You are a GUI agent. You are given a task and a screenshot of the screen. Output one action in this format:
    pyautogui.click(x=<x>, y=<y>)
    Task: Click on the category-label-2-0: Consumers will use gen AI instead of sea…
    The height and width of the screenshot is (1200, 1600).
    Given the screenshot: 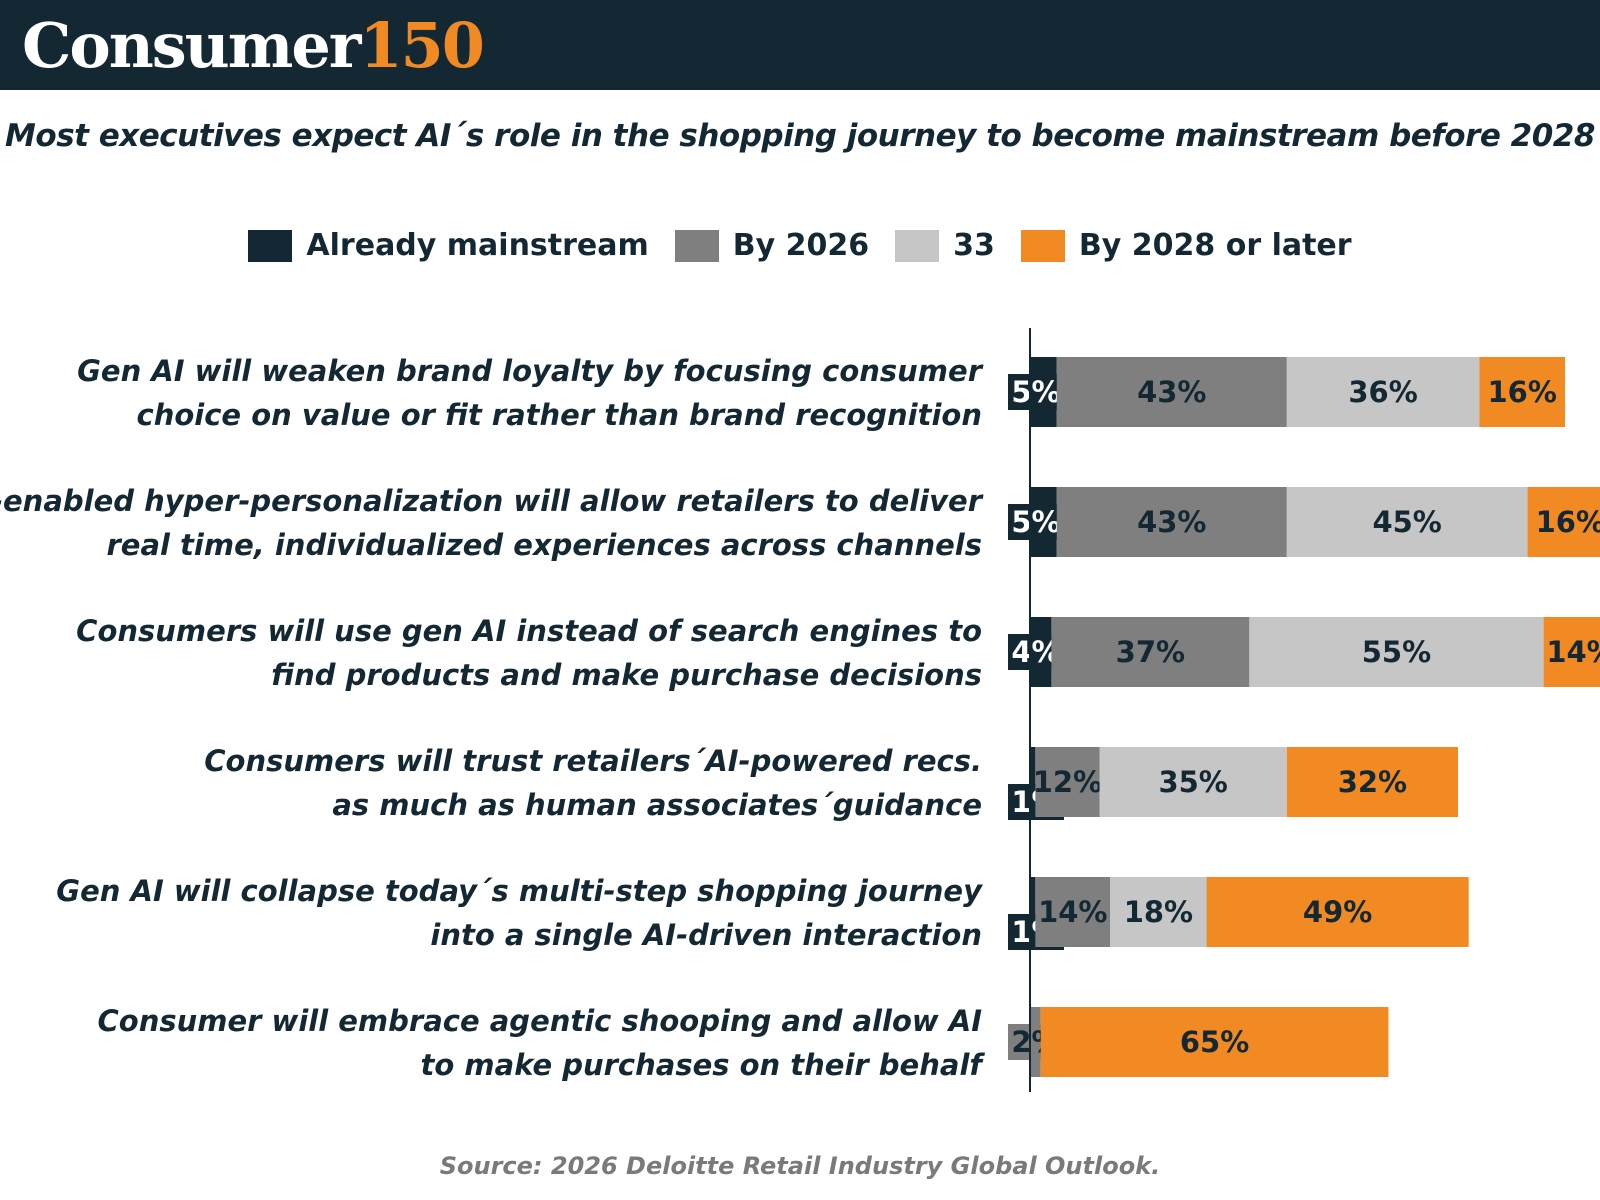 What is the action you would take?
    pyautogui.click(x=529, y=631)
    